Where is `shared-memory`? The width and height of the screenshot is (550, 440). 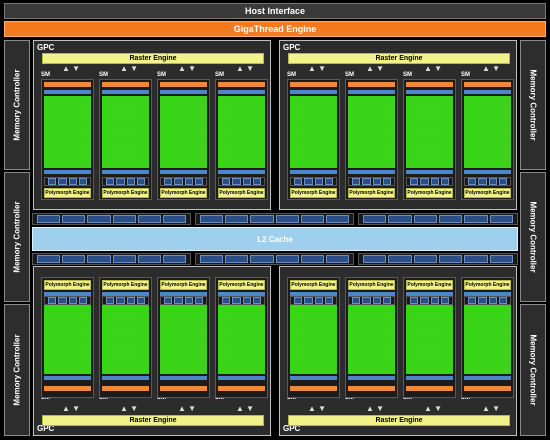 shared-memory is located at coordinates (313, 300).